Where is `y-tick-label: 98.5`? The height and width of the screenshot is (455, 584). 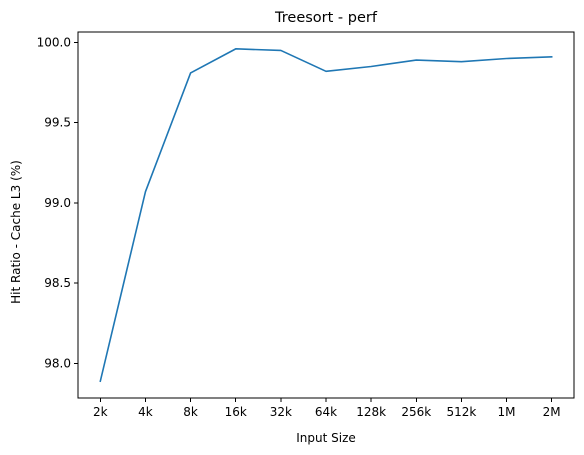 y-tick-label: 98.5 is located at coordinates (57, 283).